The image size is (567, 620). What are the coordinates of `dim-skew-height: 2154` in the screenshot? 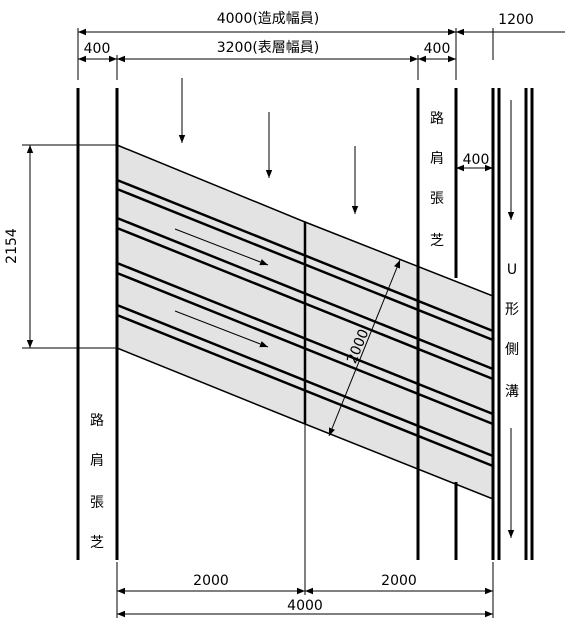 It's located at (12, 246).